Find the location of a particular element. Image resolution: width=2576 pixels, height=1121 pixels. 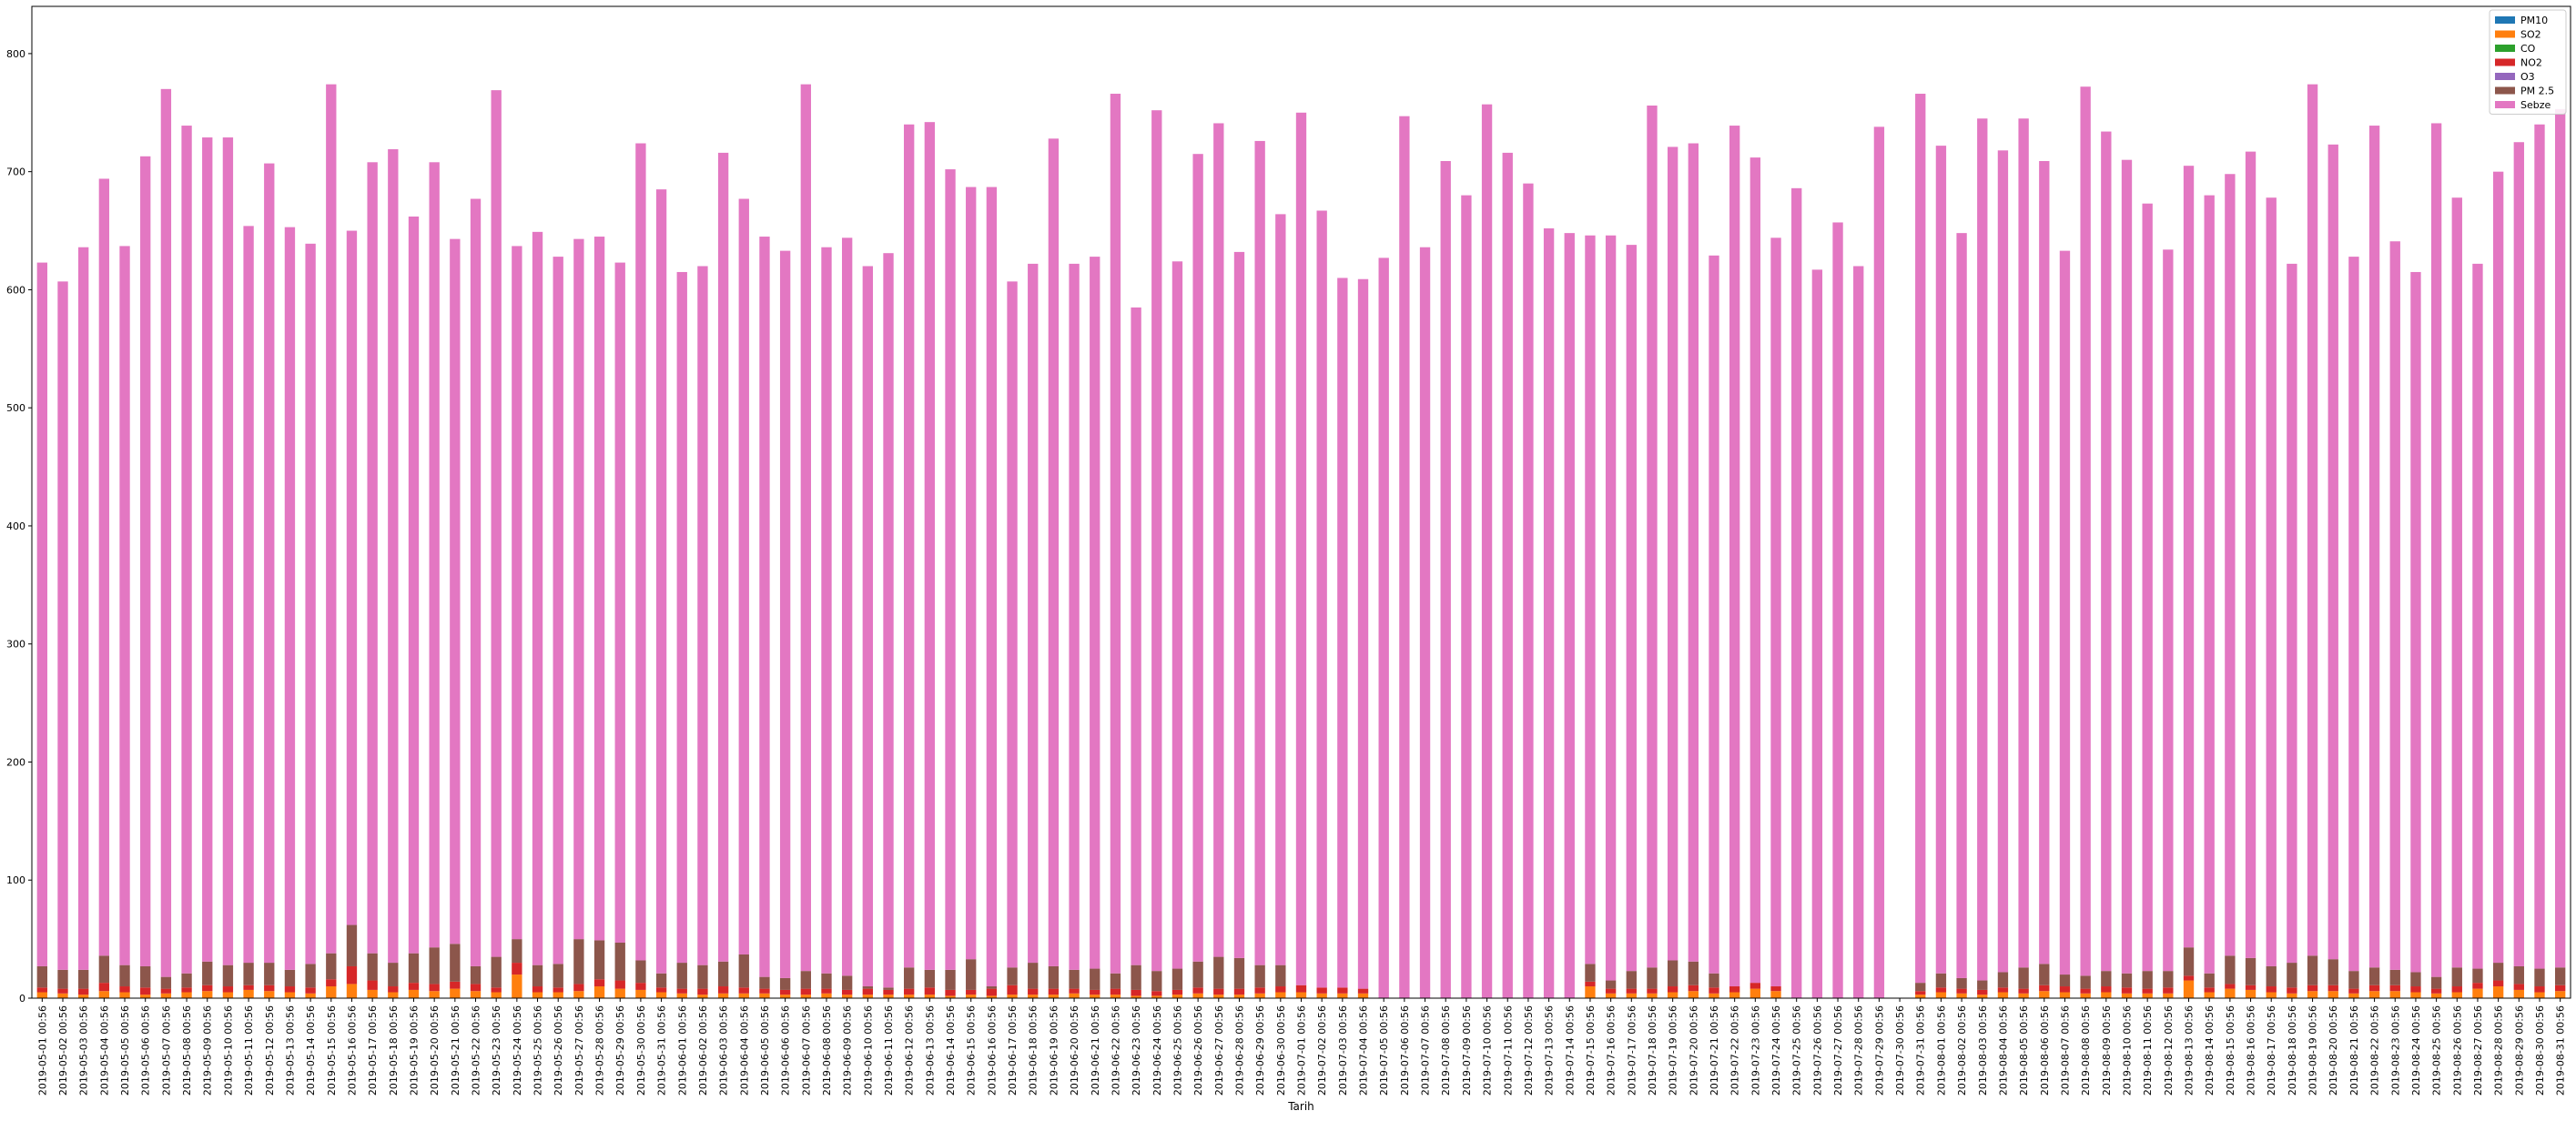

x-tick-label: 2019-08-22 00:56 is located at coordinates (2375, 1050).